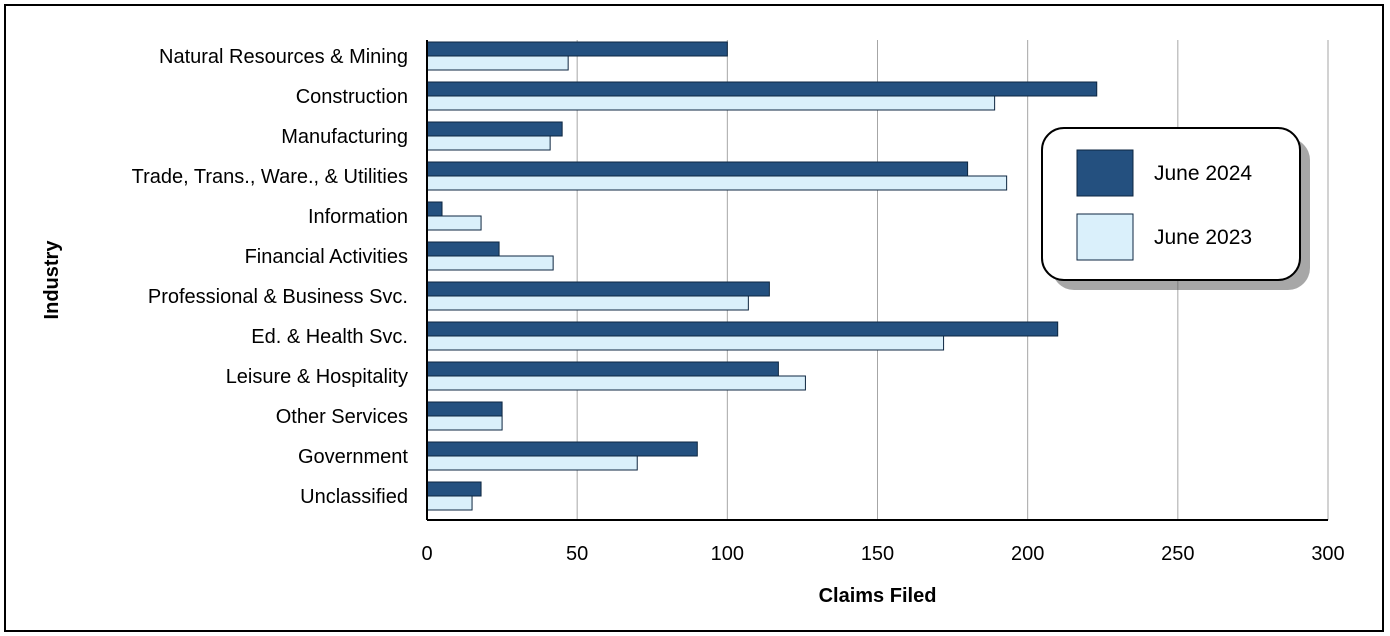  I want to click on x-axis-title: Claims Filed, so click(878, 596).